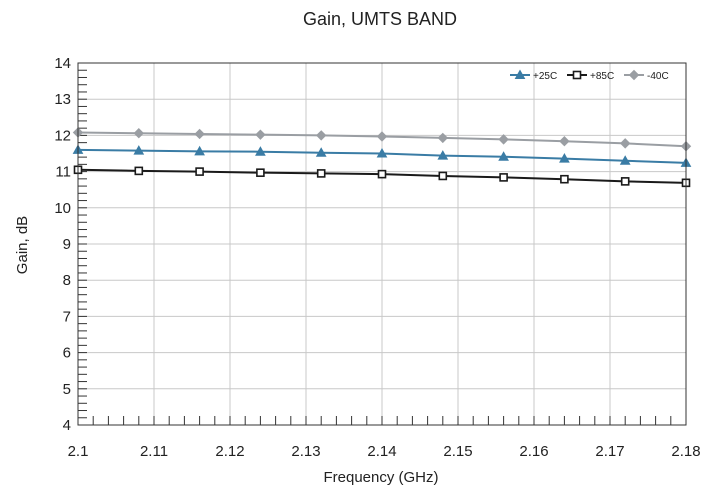 This screenshot has height=490, width=704. Describe the element at coordinates (685, 451) in the screenshot. I see `x-tick-label: 2.18` at that location.